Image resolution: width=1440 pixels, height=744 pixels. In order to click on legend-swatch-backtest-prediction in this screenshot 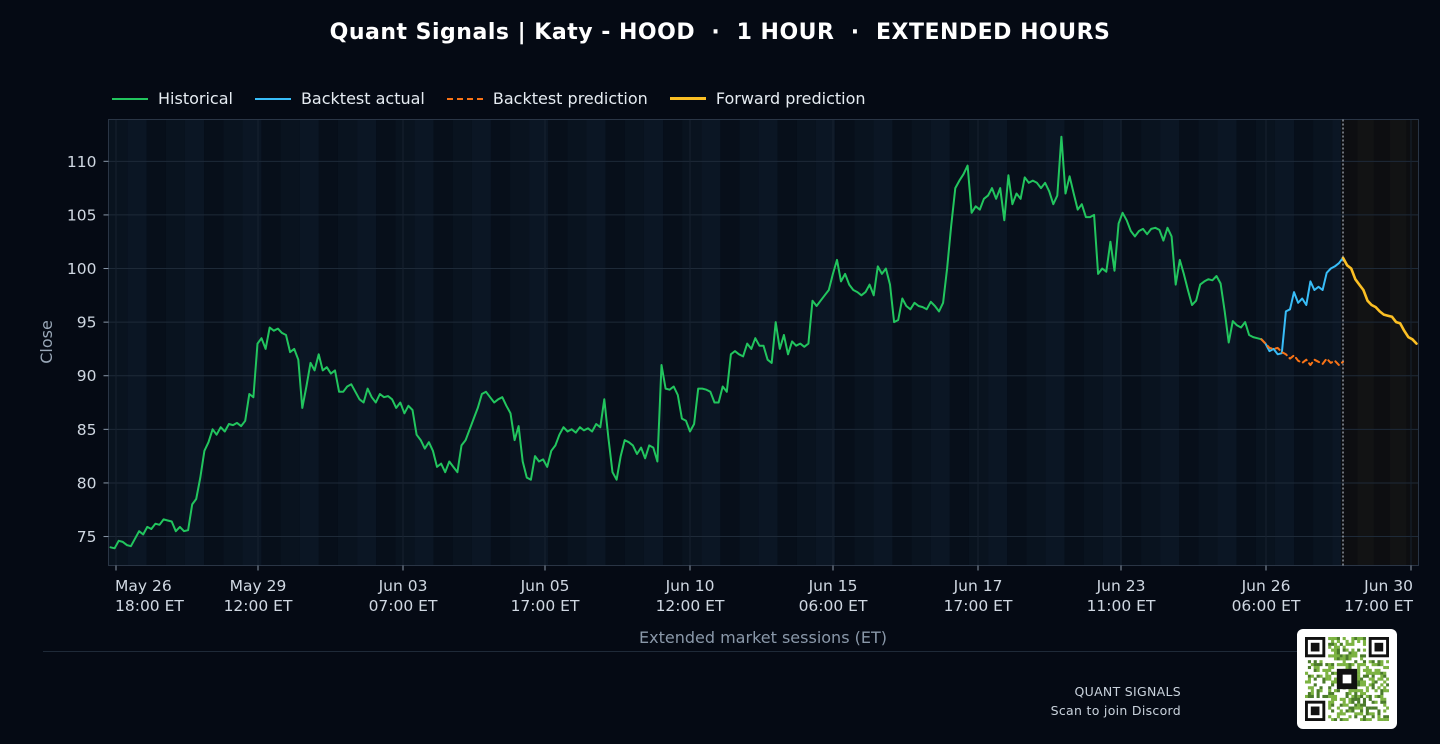, I will do `click(464, 98)`.